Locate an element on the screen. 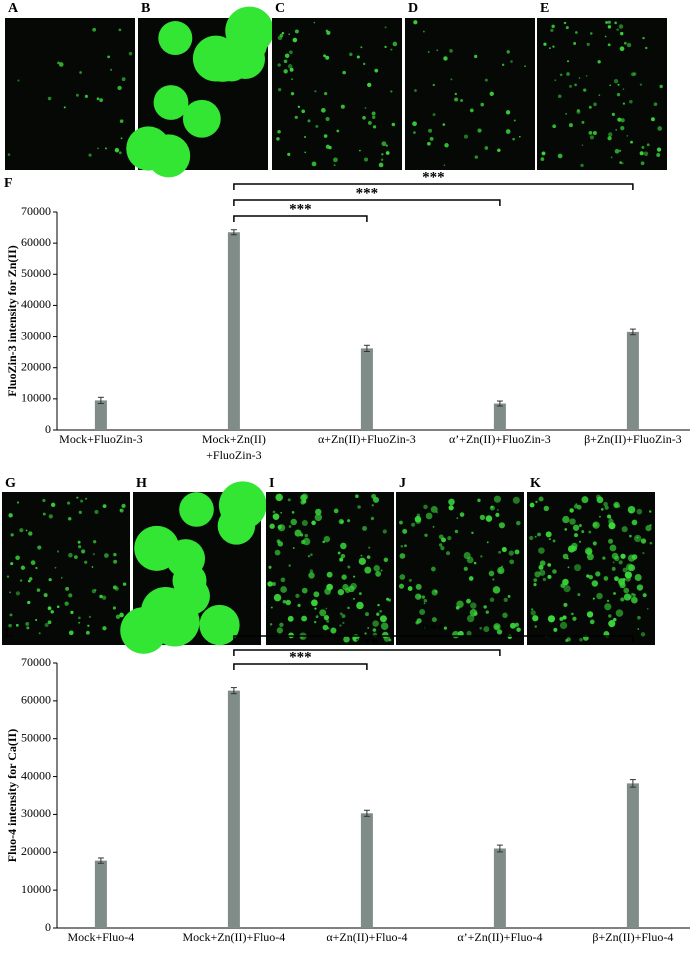  y-axis-label: Fluo-4 intensity for Ca(II) is located at coordinates (12, 795).